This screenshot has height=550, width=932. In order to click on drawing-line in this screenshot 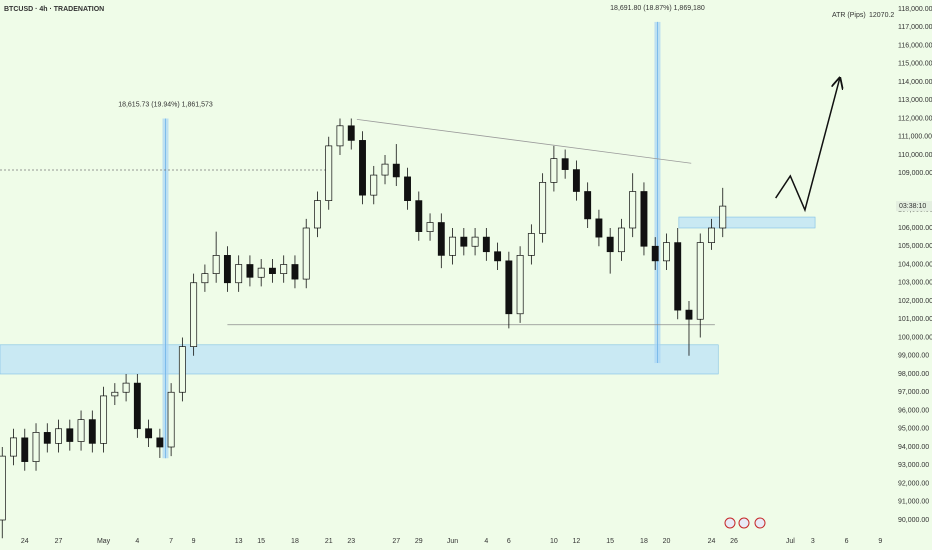, I will do `click(524, 141)`.